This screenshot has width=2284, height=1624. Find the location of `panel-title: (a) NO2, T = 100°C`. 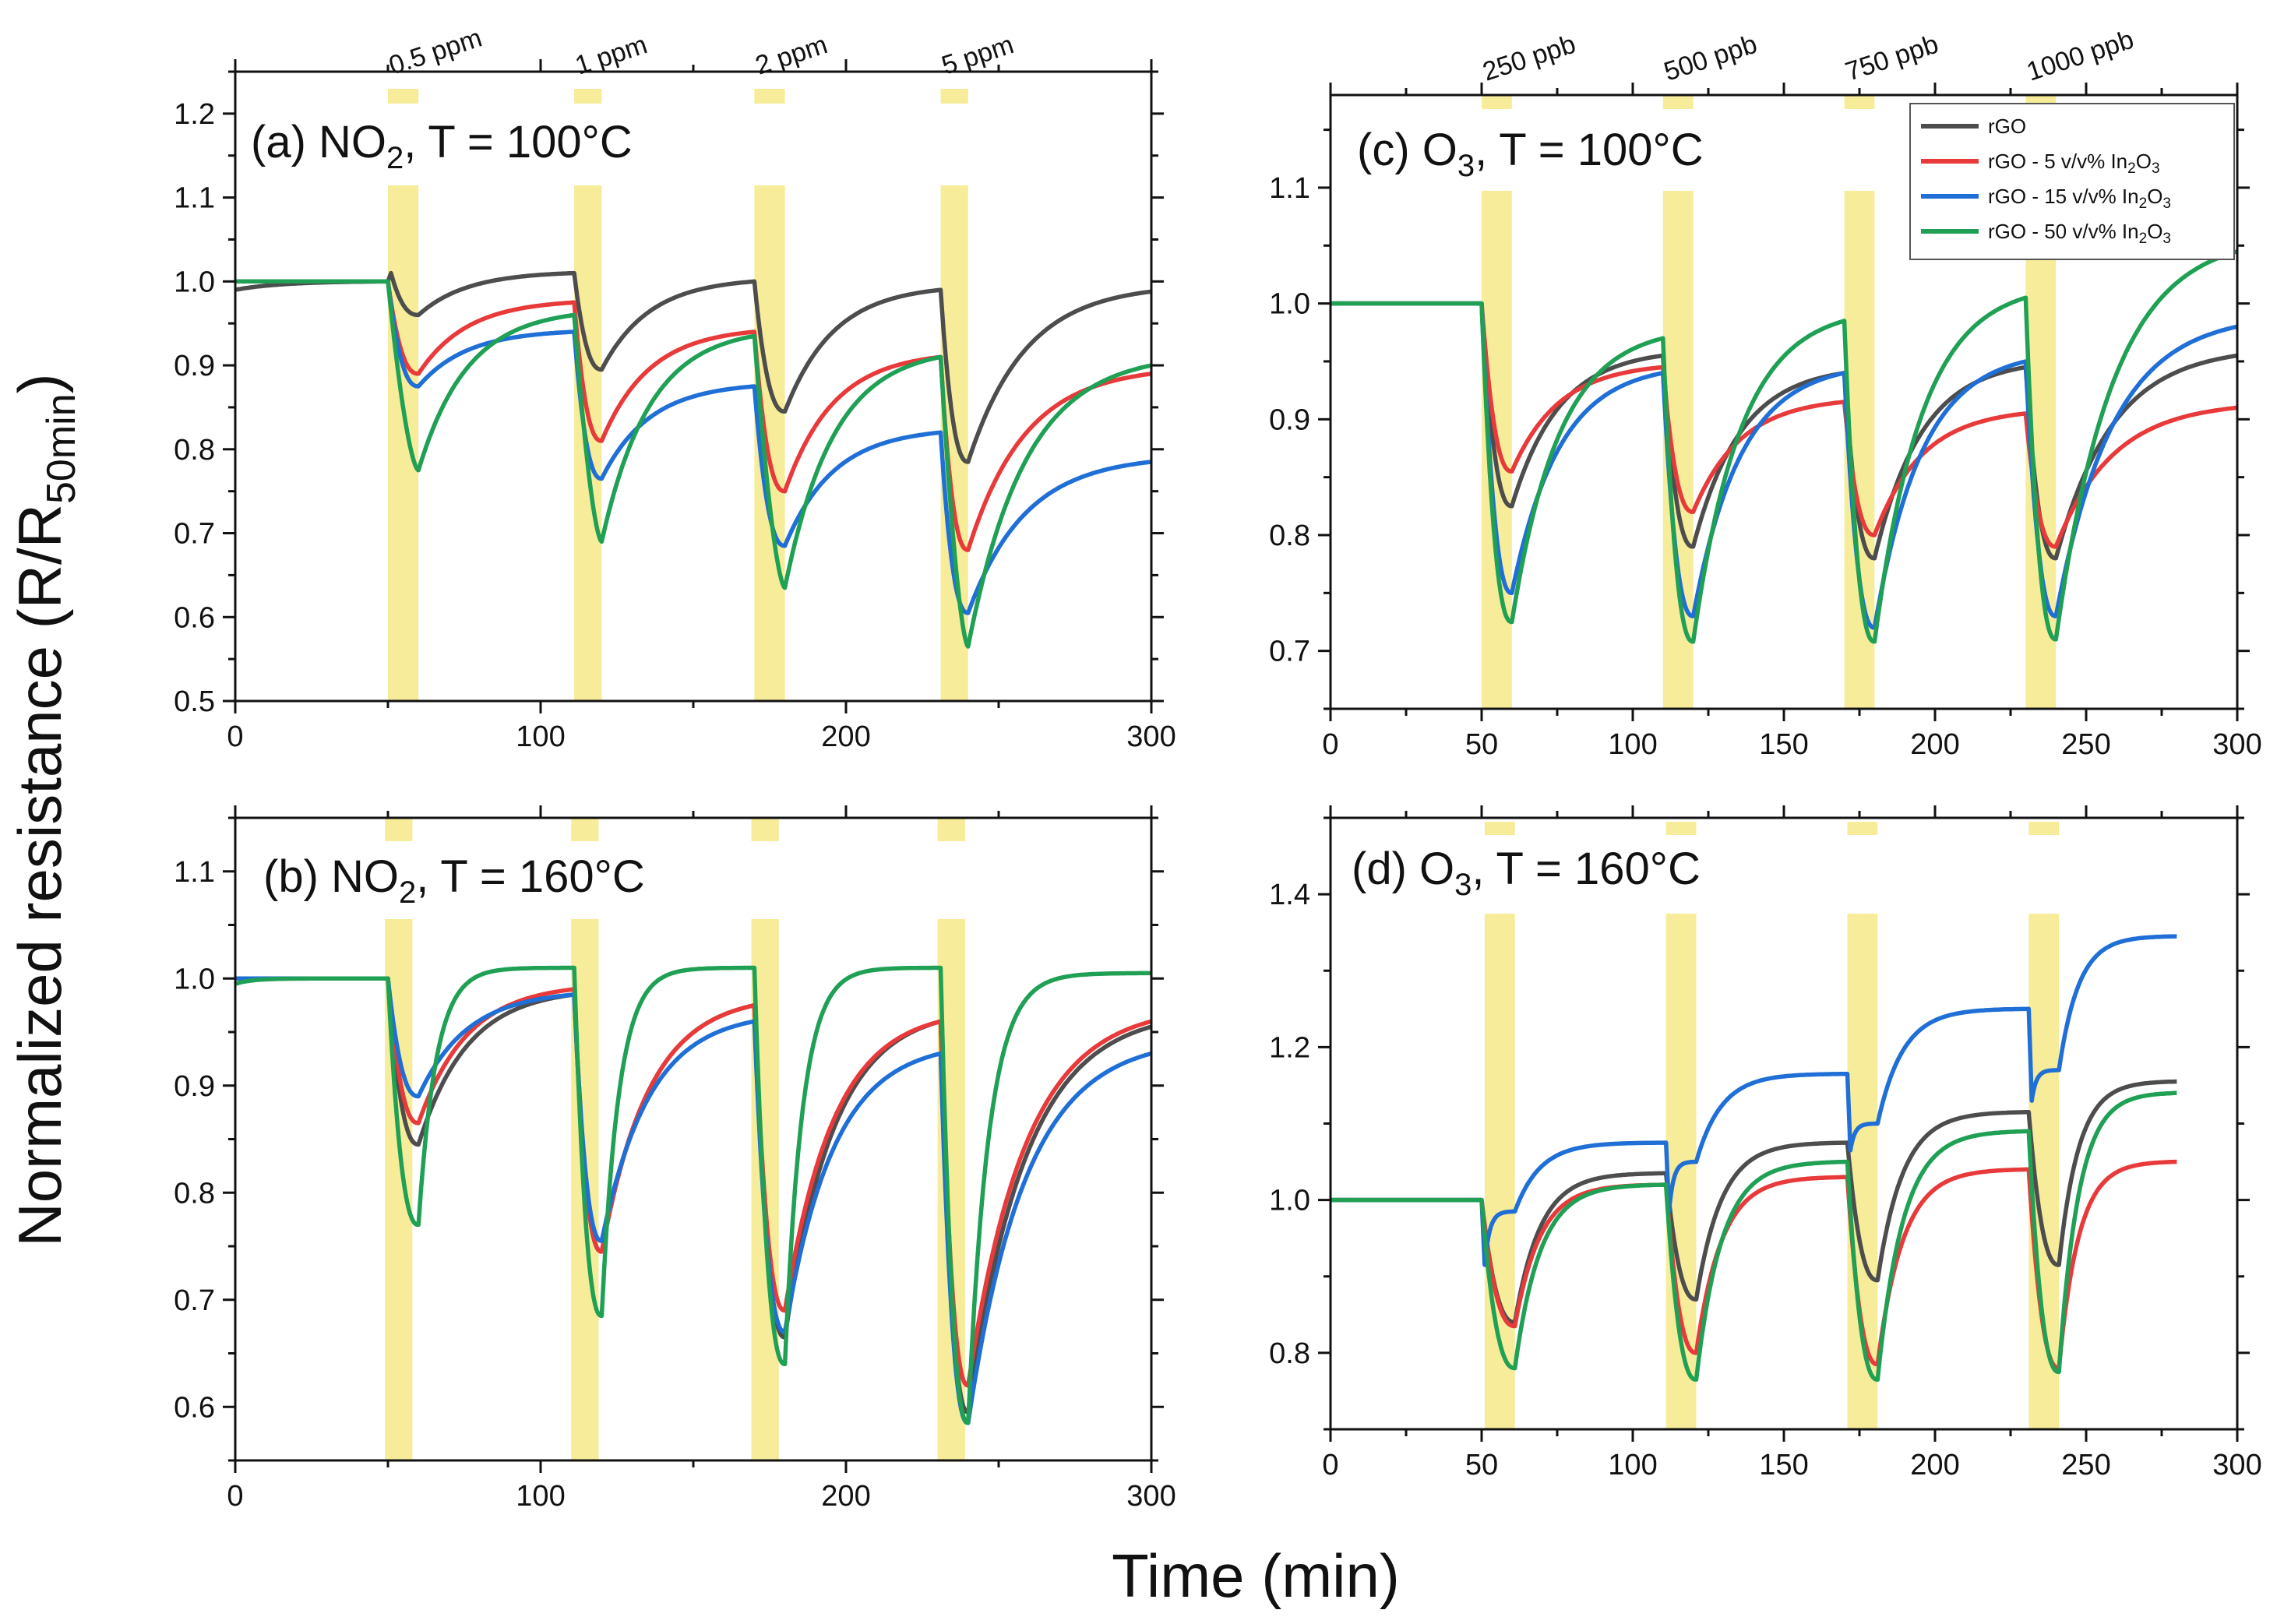

panel-title: (a) NO2, T = 100°C is located at coordinates (442, 146).